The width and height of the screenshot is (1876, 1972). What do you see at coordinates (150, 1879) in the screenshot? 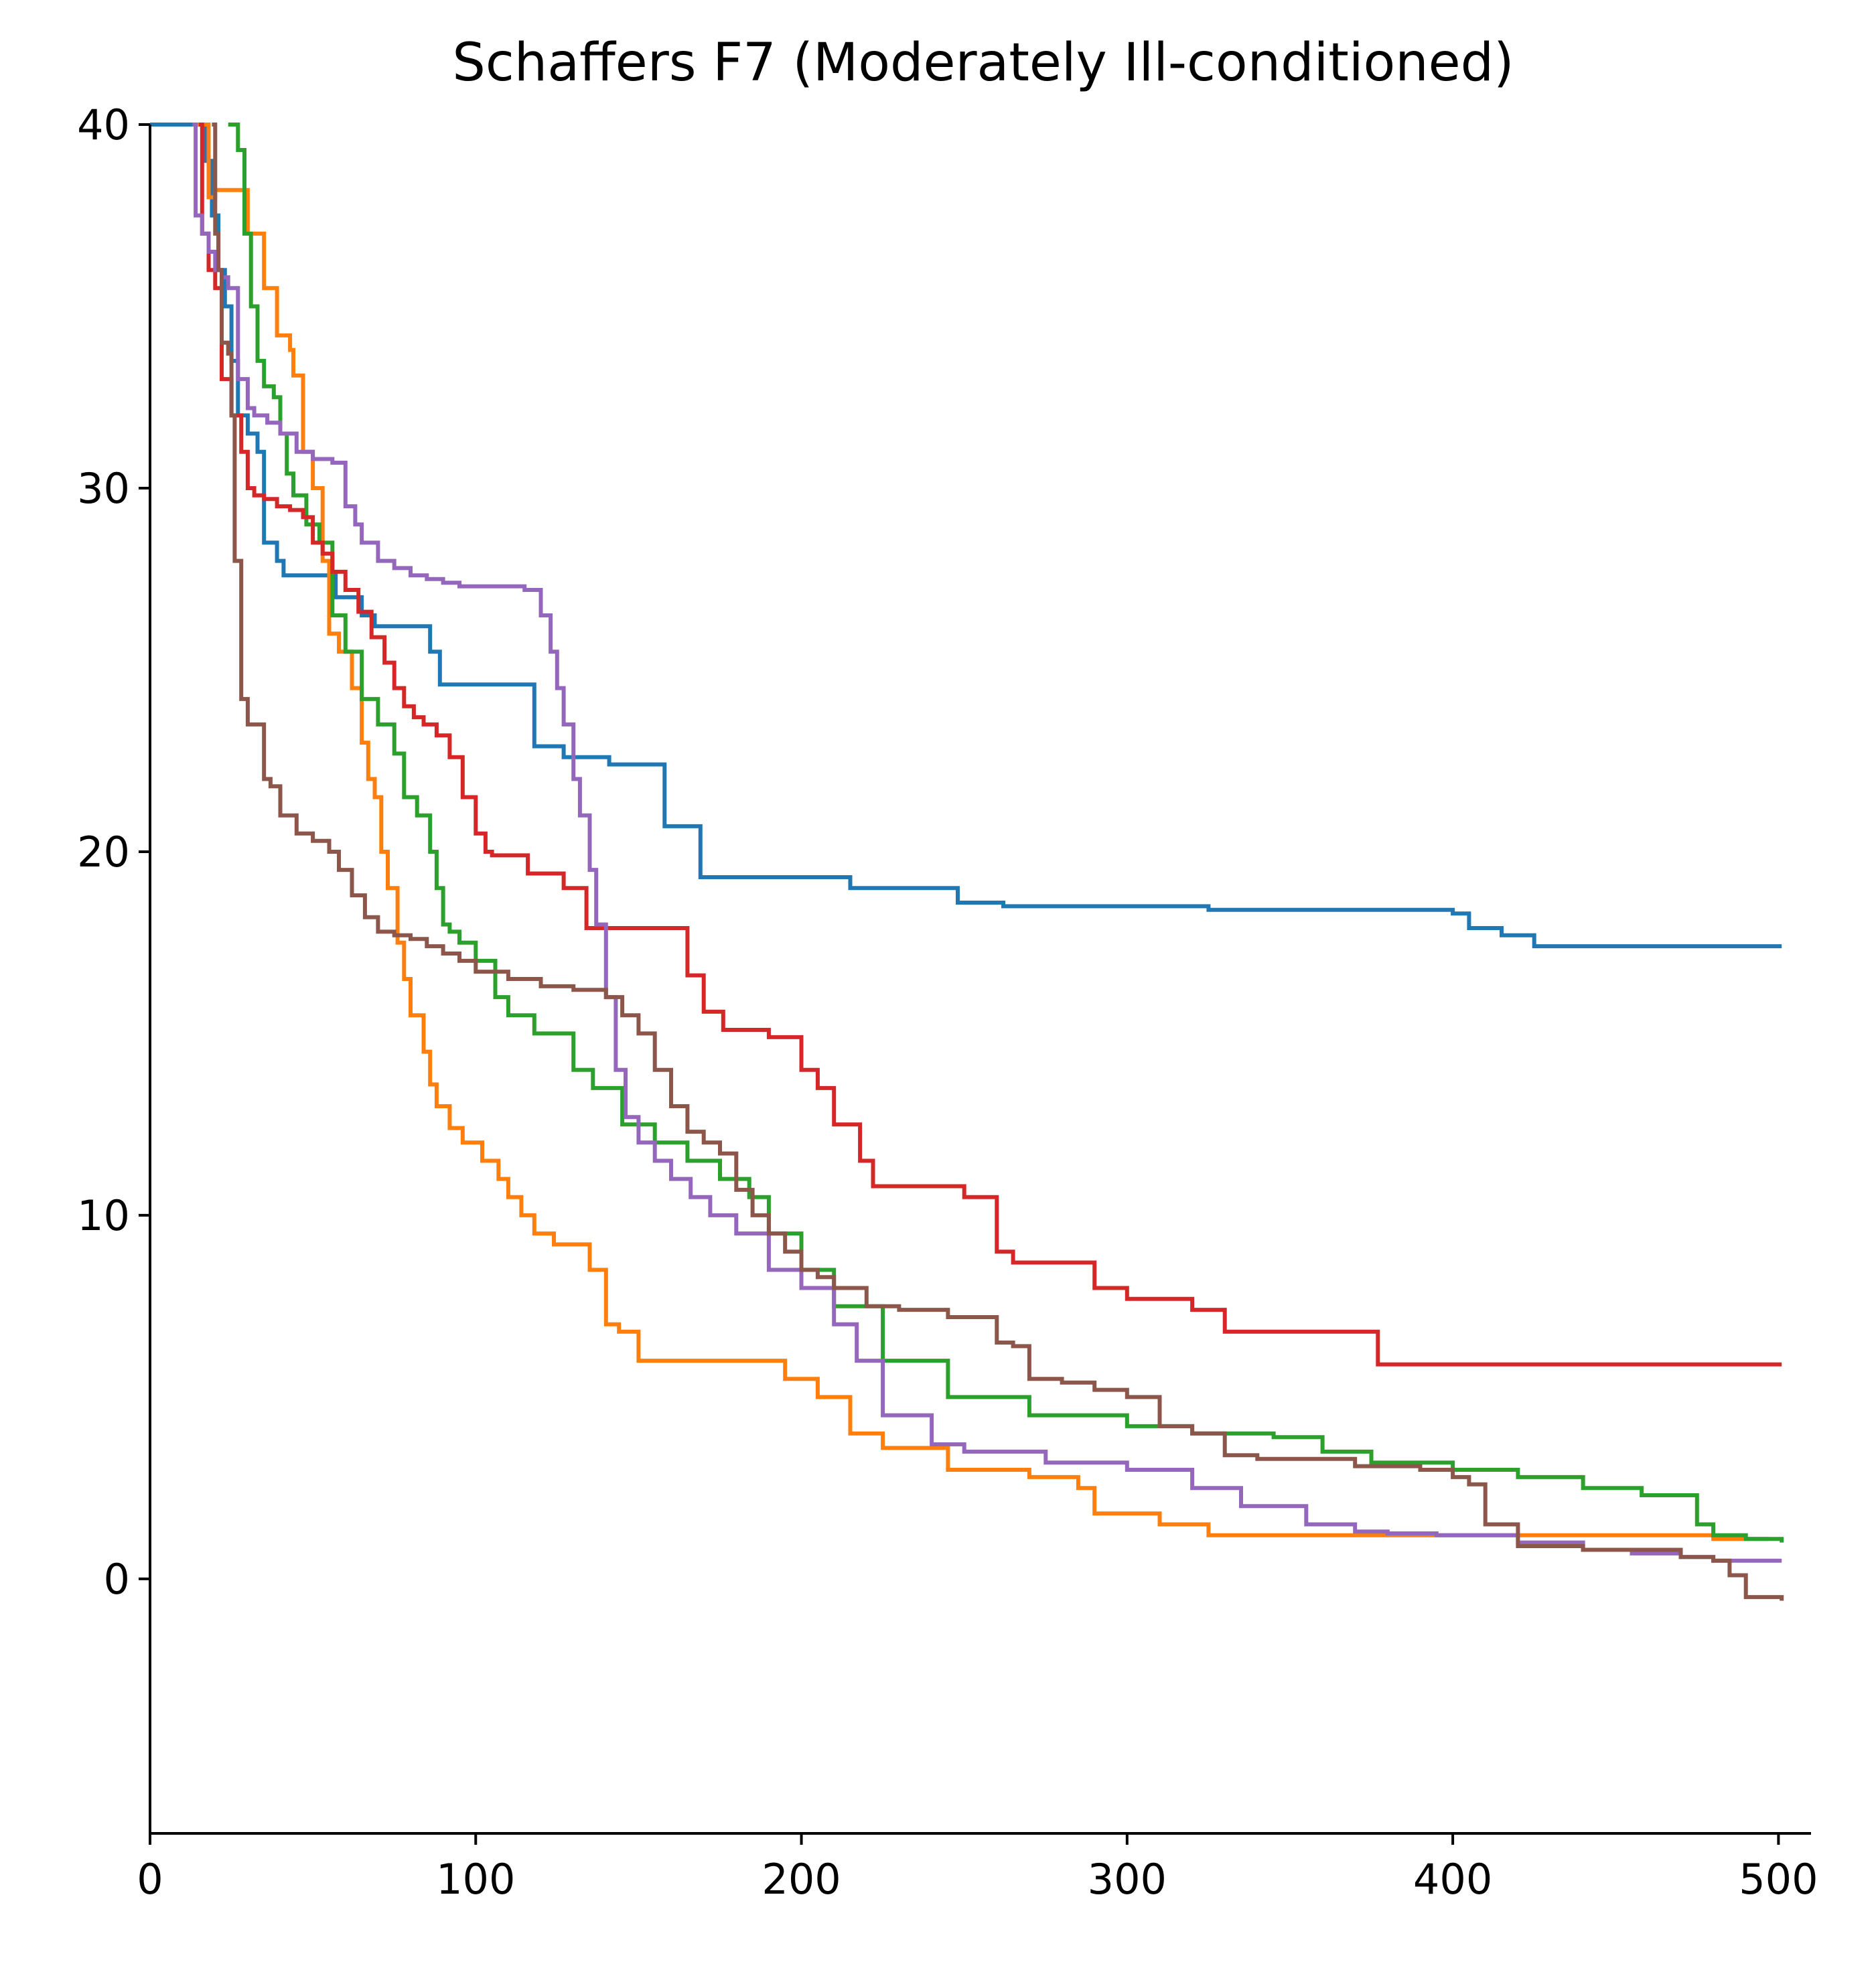
I see `x-tick-label: 0` at bounding box center [150, 1879].